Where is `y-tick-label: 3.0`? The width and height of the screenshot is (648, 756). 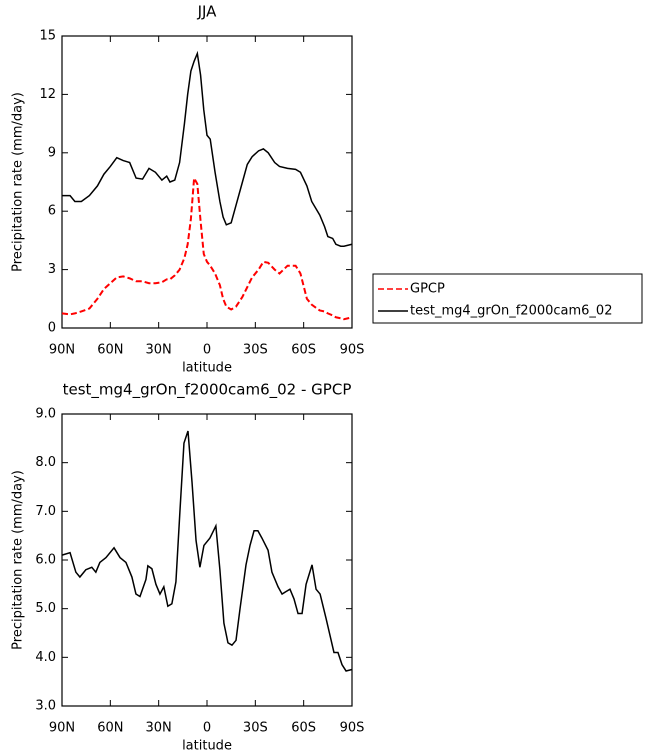
y-tick-label: 3.0 is located at coordinates (45, 706).